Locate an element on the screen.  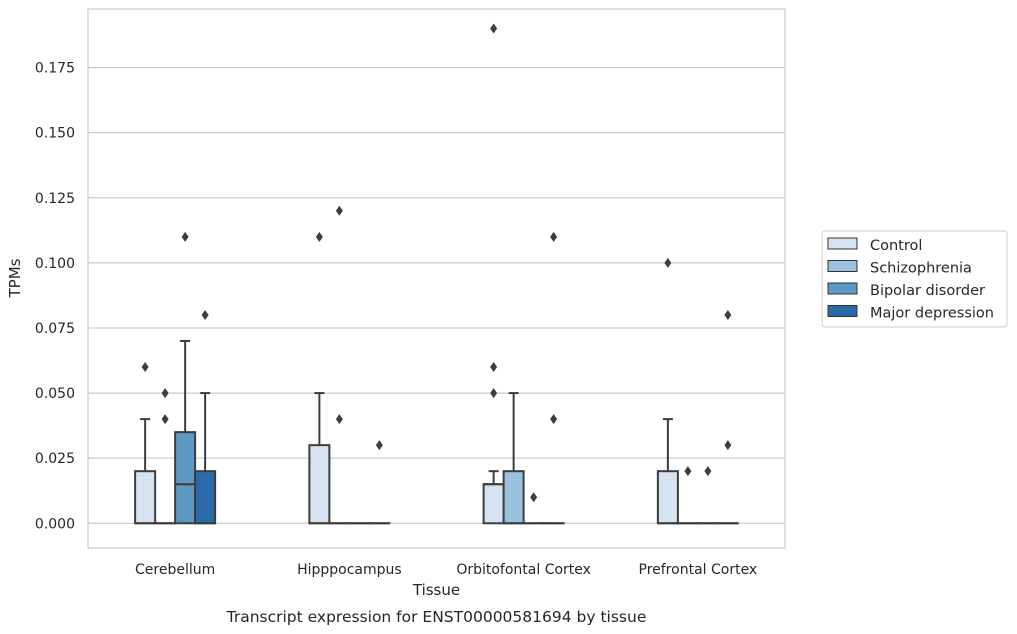
legend-label: Control is located at coordinates (896, 246).